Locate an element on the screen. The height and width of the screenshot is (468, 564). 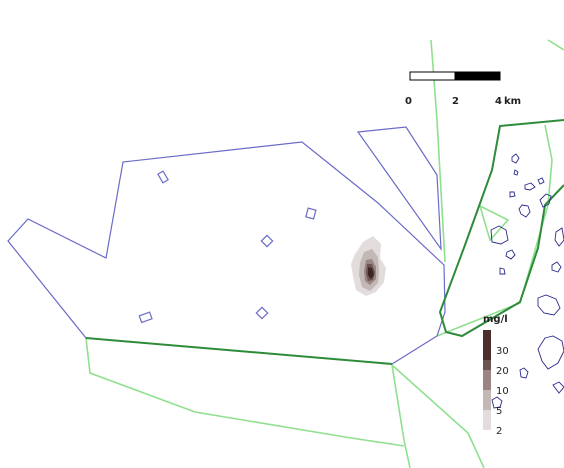
dark-green-bottom is located at coordinates (239, 351).